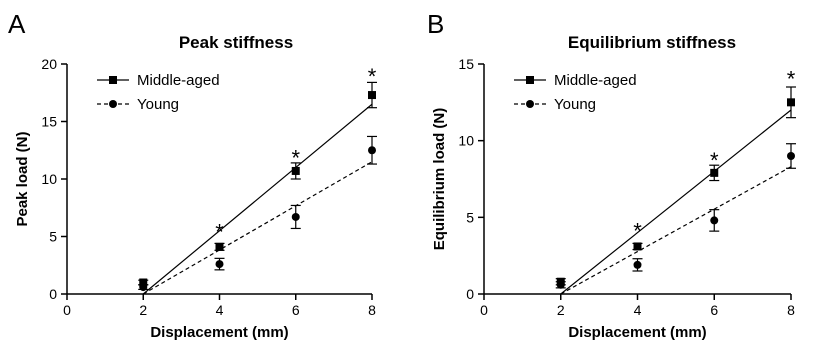  Describe the element at coordinates (435, 24) in the screenshot. I see `panel-letter: B` at that location.